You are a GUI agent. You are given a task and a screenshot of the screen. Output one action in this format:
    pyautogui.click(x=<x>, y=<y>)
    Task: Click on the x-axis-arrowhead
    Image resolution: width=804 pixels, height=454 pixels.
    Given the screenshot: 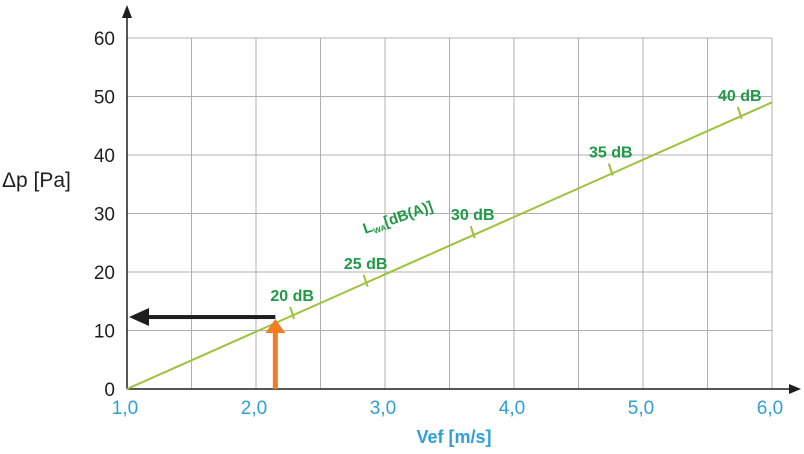 What is the action you would take?
    pyautogui.click(x=795, y=389)
    